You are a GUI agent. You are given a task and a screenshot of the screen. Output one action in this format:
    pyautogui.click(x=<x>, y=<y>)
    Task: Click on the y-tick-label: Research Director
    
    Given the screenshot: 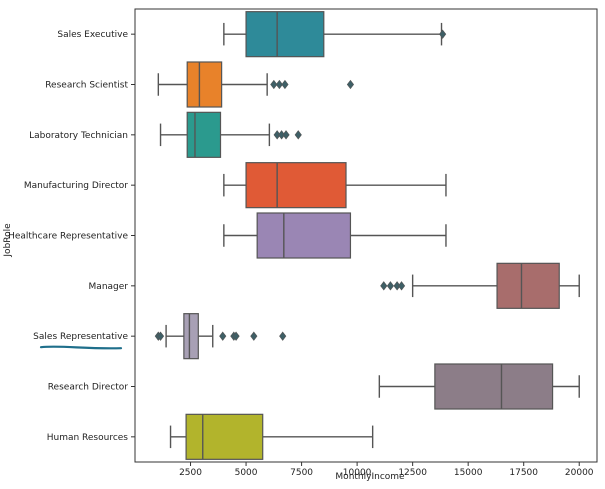 What is the action you would take?
    pyautogui.click(x=88, y=388)
    